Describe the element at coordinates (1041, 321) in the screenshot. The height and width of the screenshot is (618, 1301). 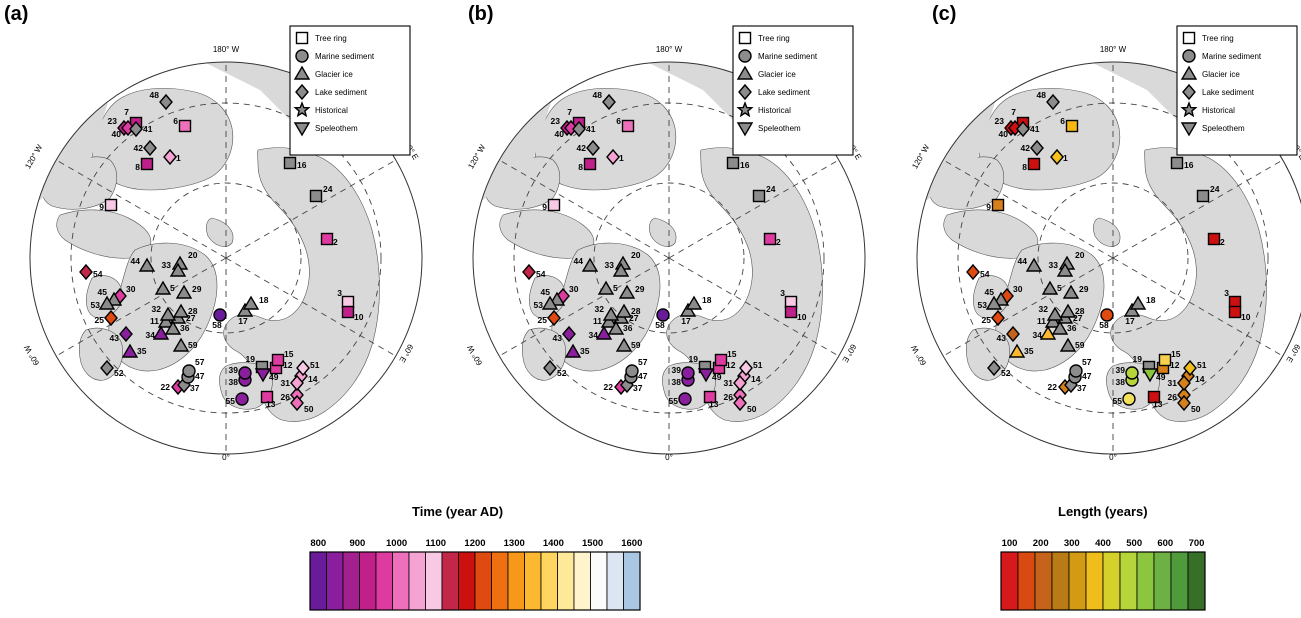
I see `proxy-id-label: 11` at that location.